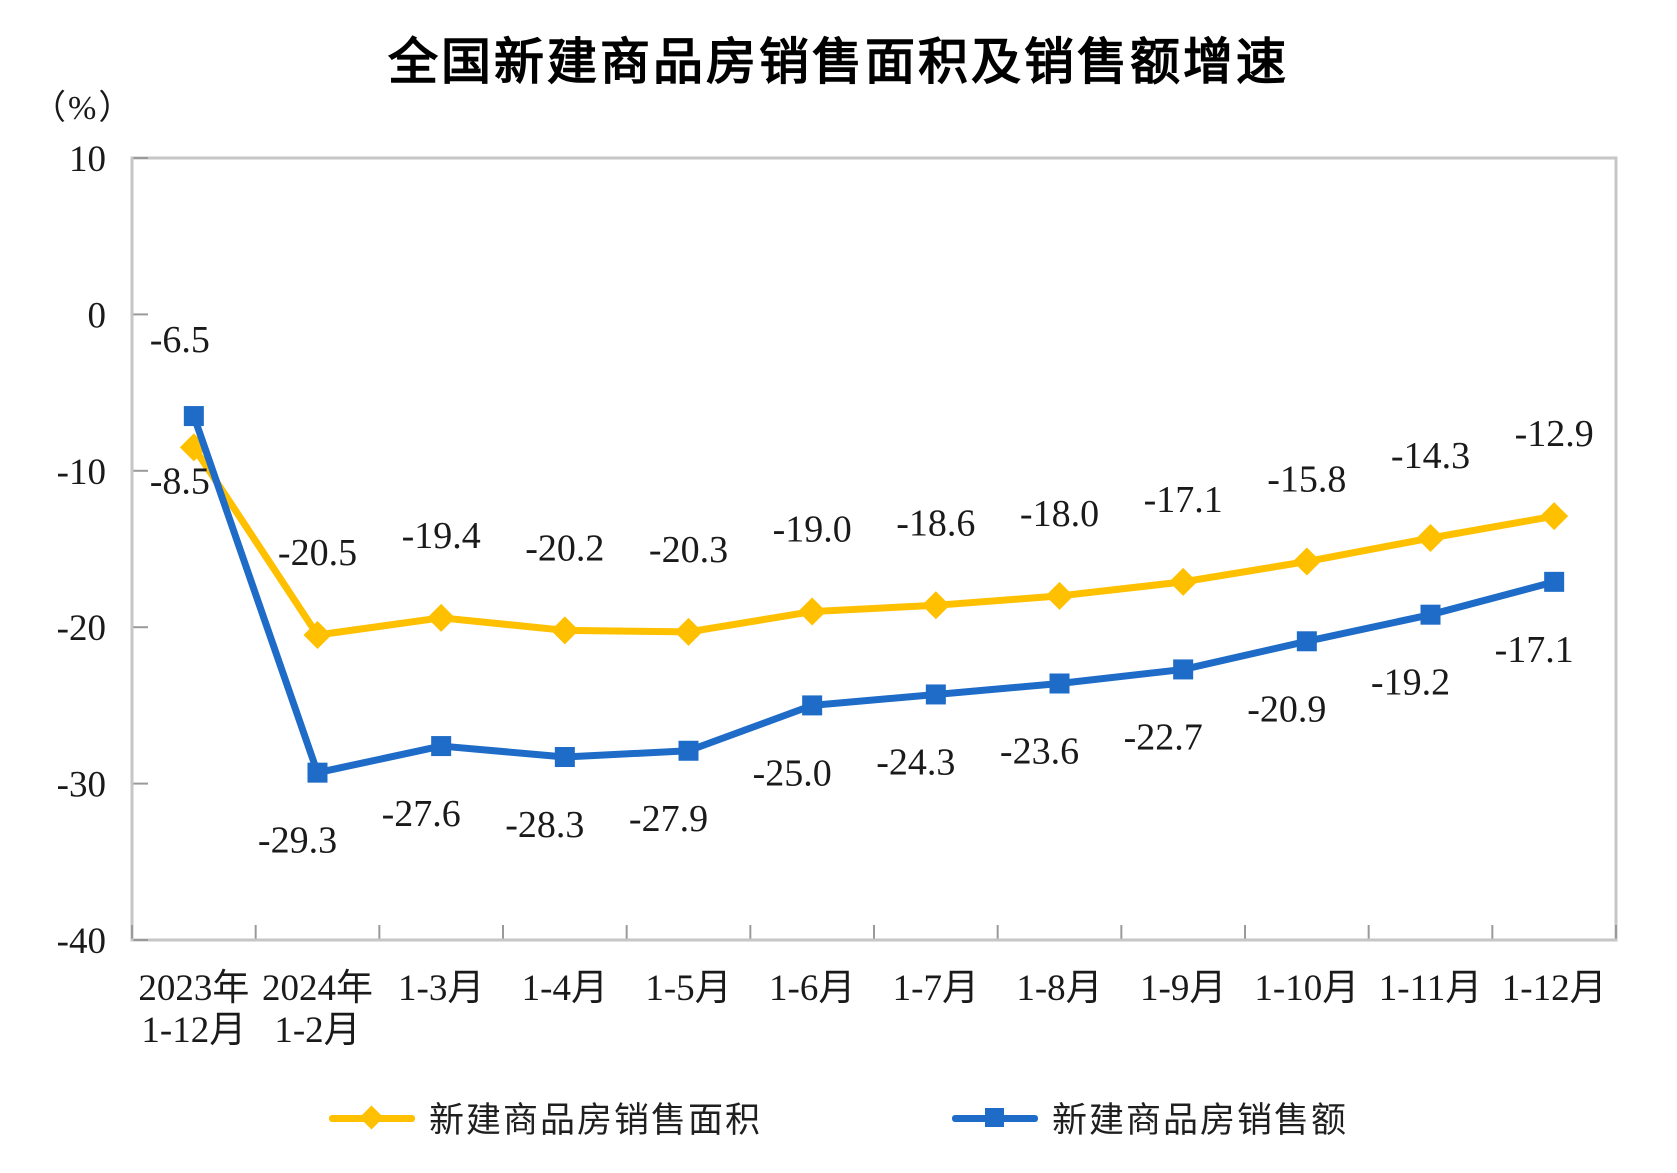 The width and height of the screenshot is (1677, 1173). What do you see at coordinates (1183, 988) in the screenshot?
I see `x-axis-label: 1-9月` at bounding box center [1183, 988].